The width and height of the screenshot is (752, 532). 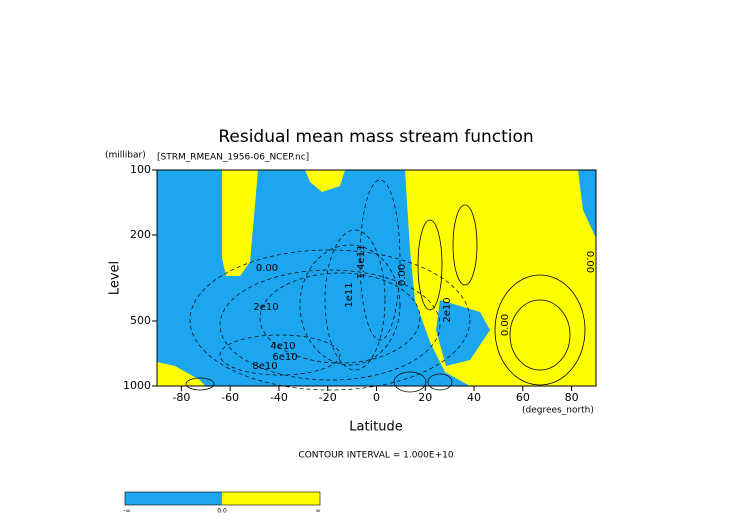 What do you see at coordinates (271, 498) in the screenshot?
I see `colorbar-positive` at bounding box center [271, 498].